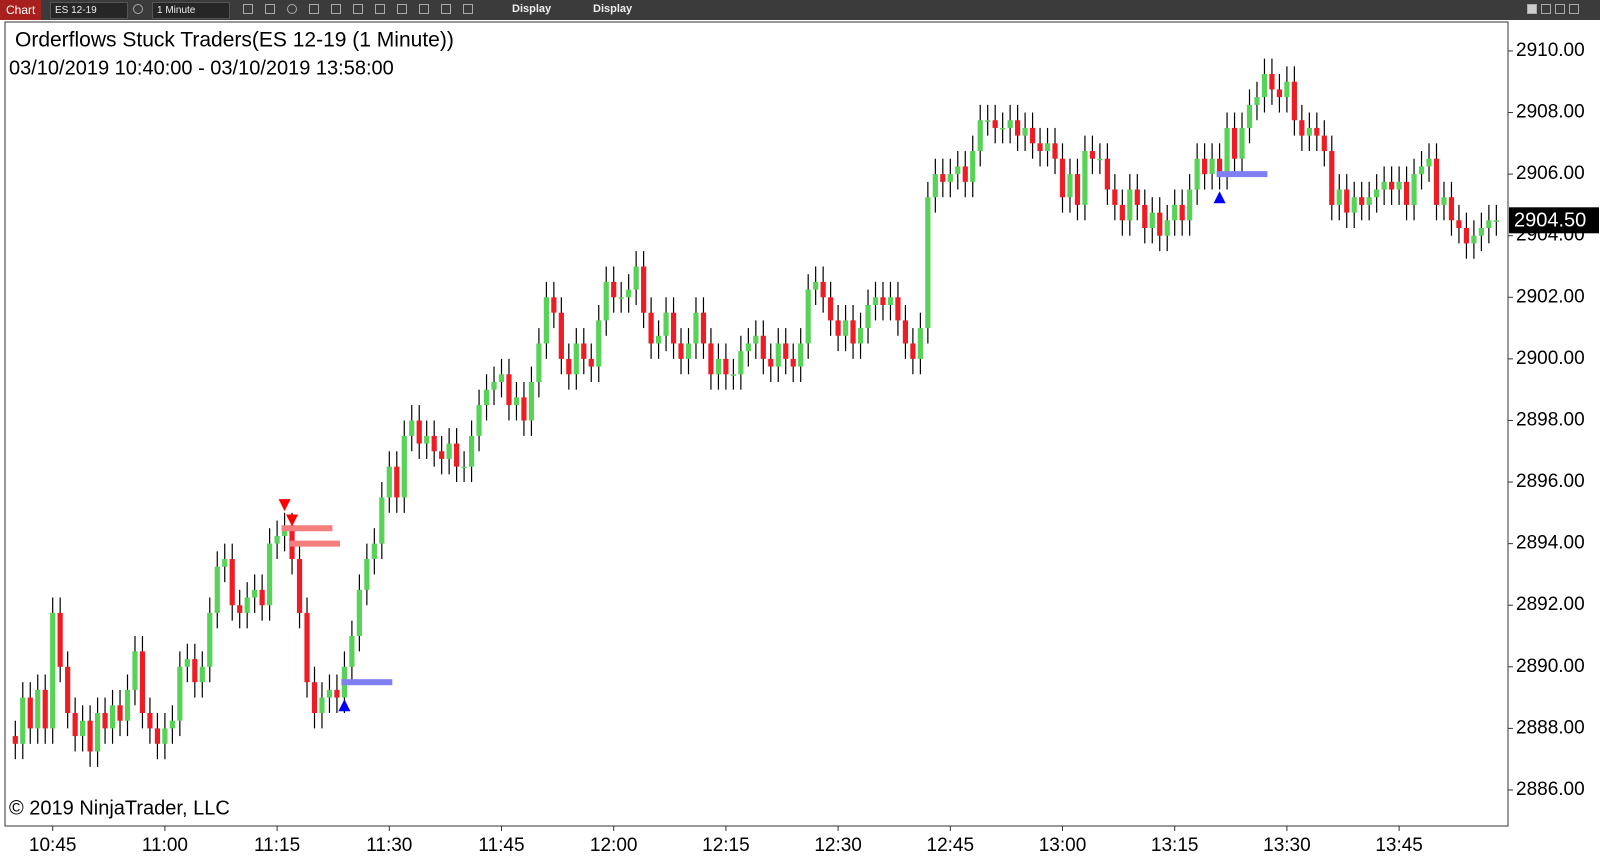 The width and height of the screenshot is (1600, 866). Describe the element at coordinates (1550, 419) in the screenshot. I see `y-tick-label: 2898.00` at that location.